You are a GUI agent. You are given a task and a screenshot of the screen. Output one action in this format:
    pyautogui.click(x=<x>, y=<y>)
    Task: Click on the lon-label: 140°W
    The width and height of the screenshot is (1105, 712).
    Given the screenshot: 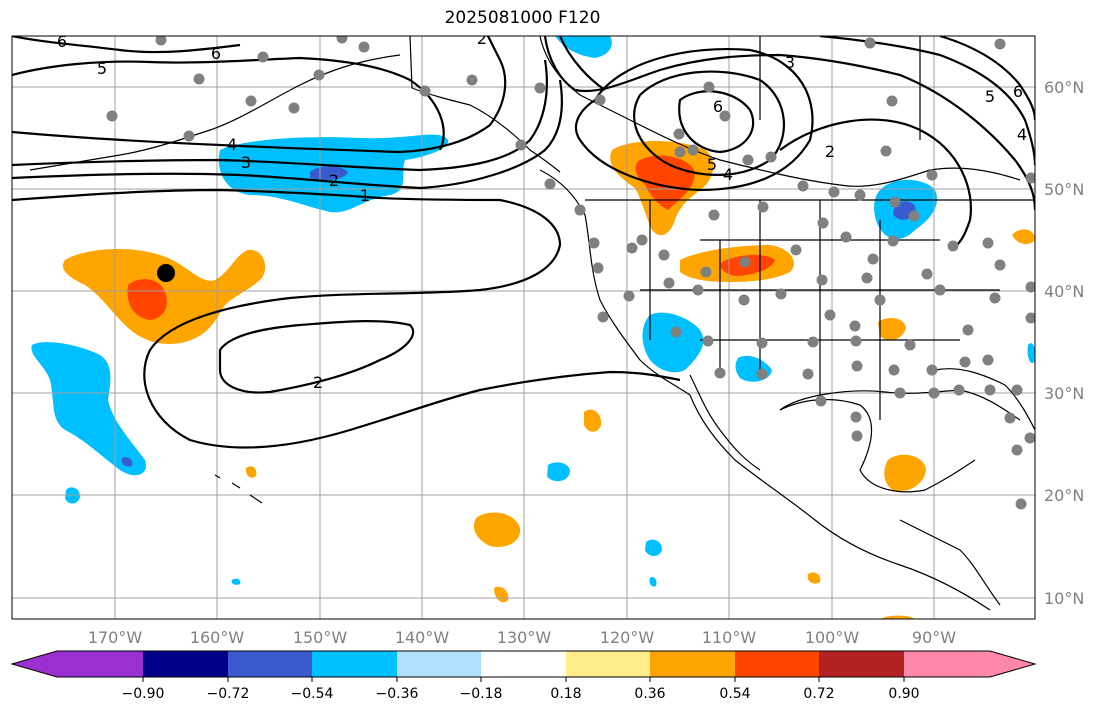 What is the action you would take?
    pyautogui.click(x=422, y=637)
    